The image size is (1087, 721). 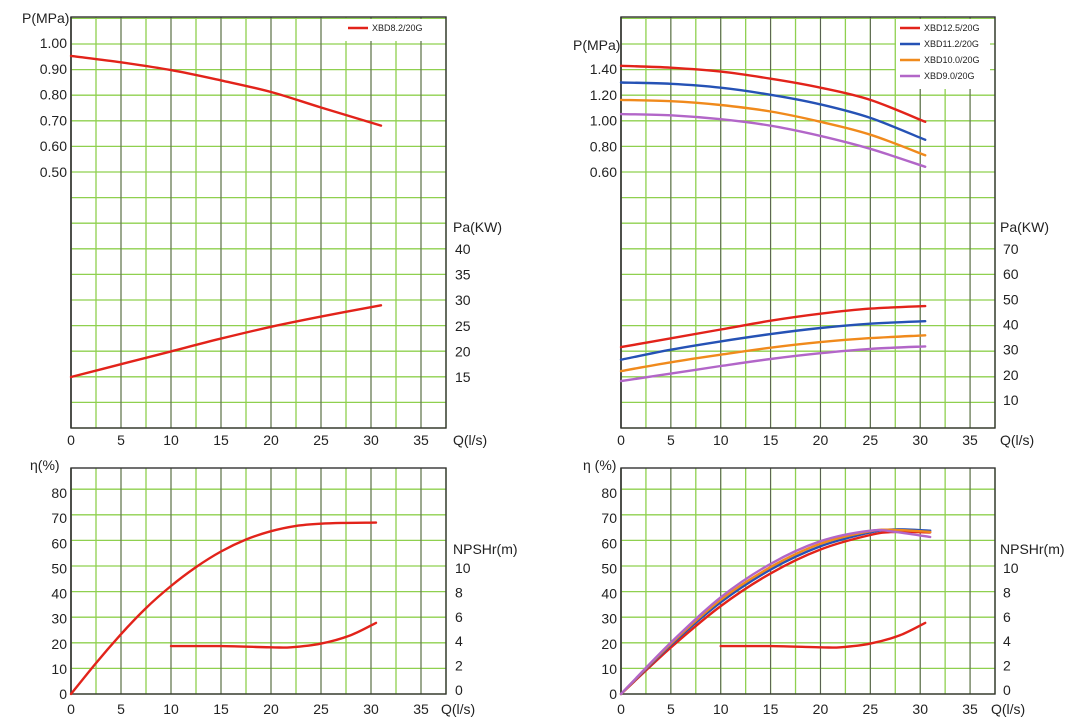 I want to click on series-line-p-xbd11-2-20g, so click(x=773, y=111).